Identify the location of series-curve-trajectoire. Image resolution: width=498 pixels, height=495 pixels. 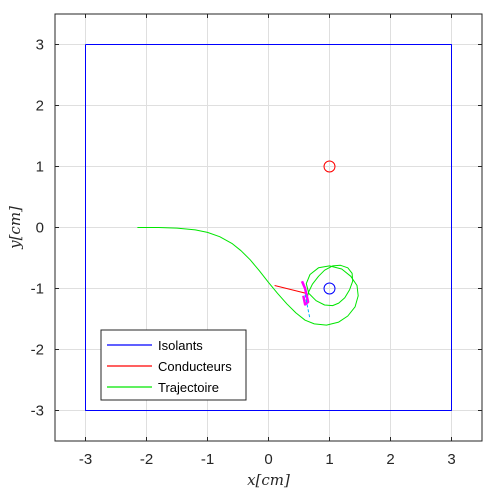
(248, 276).